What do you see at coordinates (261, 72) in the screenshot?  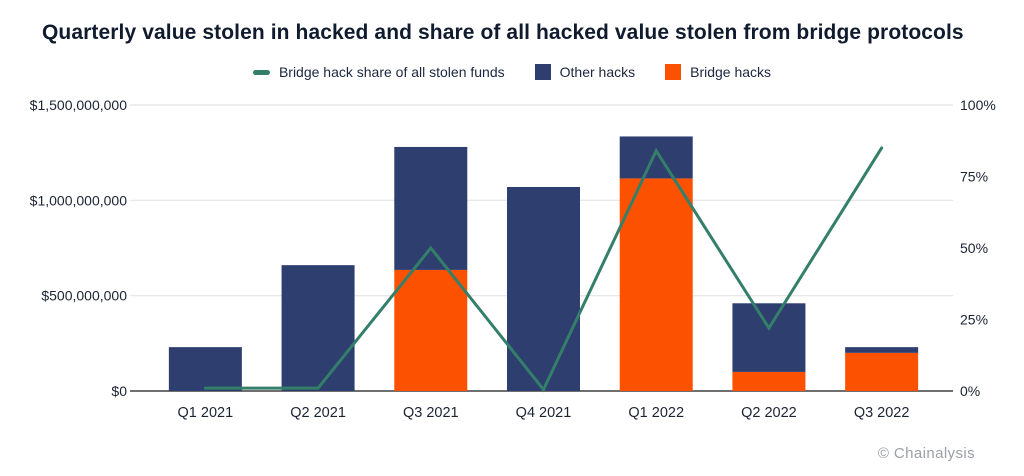 I see `line-swatch-icon` at bounding box center [261, 72].